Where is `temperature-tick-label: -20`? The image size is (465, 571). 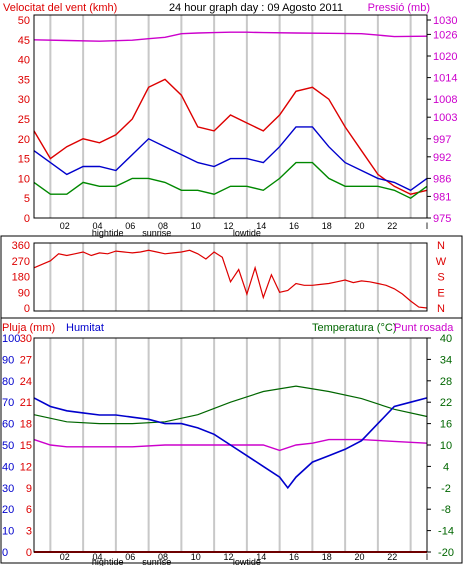 temperature-tick-label: -20 is located at coordinates (446, 553).